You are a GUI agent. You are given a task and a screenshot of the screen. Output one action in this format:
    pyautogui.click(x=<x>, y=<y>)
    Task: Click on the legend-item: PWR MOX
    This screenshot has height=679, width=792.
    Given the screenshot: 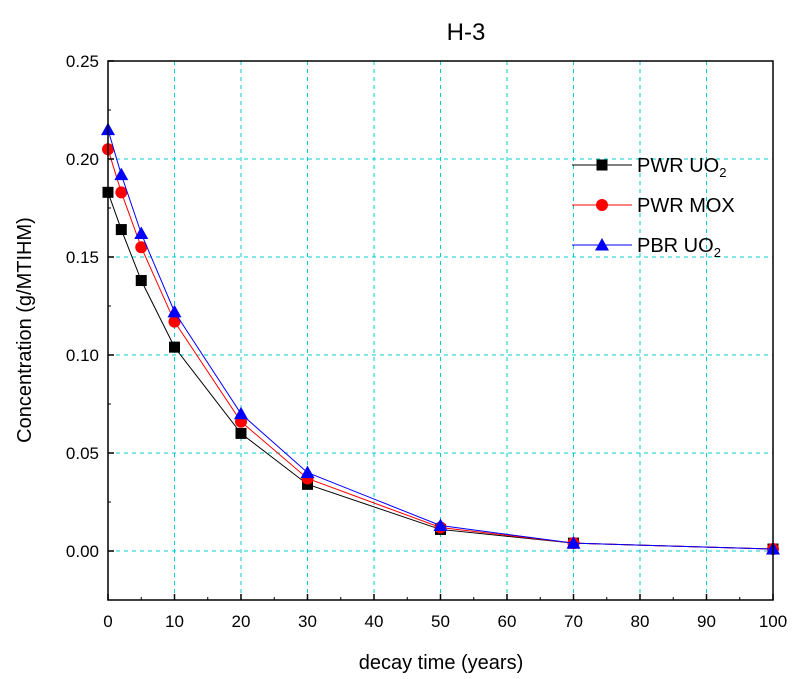 What is the action you would take?
    pyautogui.click(x=653, y=206)
    